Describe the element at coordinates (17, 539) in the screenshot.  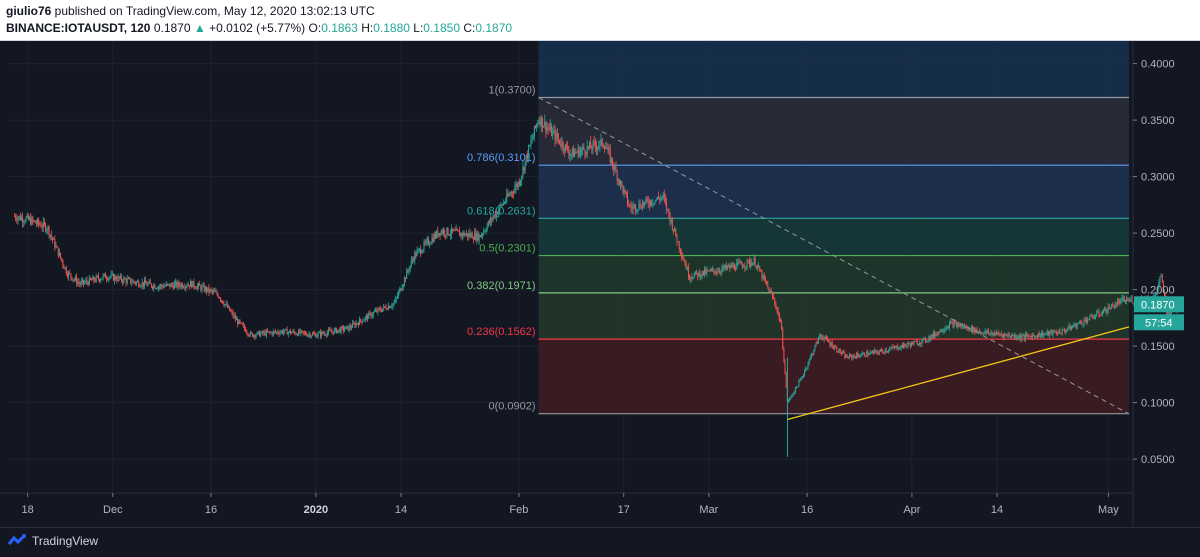
I see `tradingview-logo-icon` at that location.